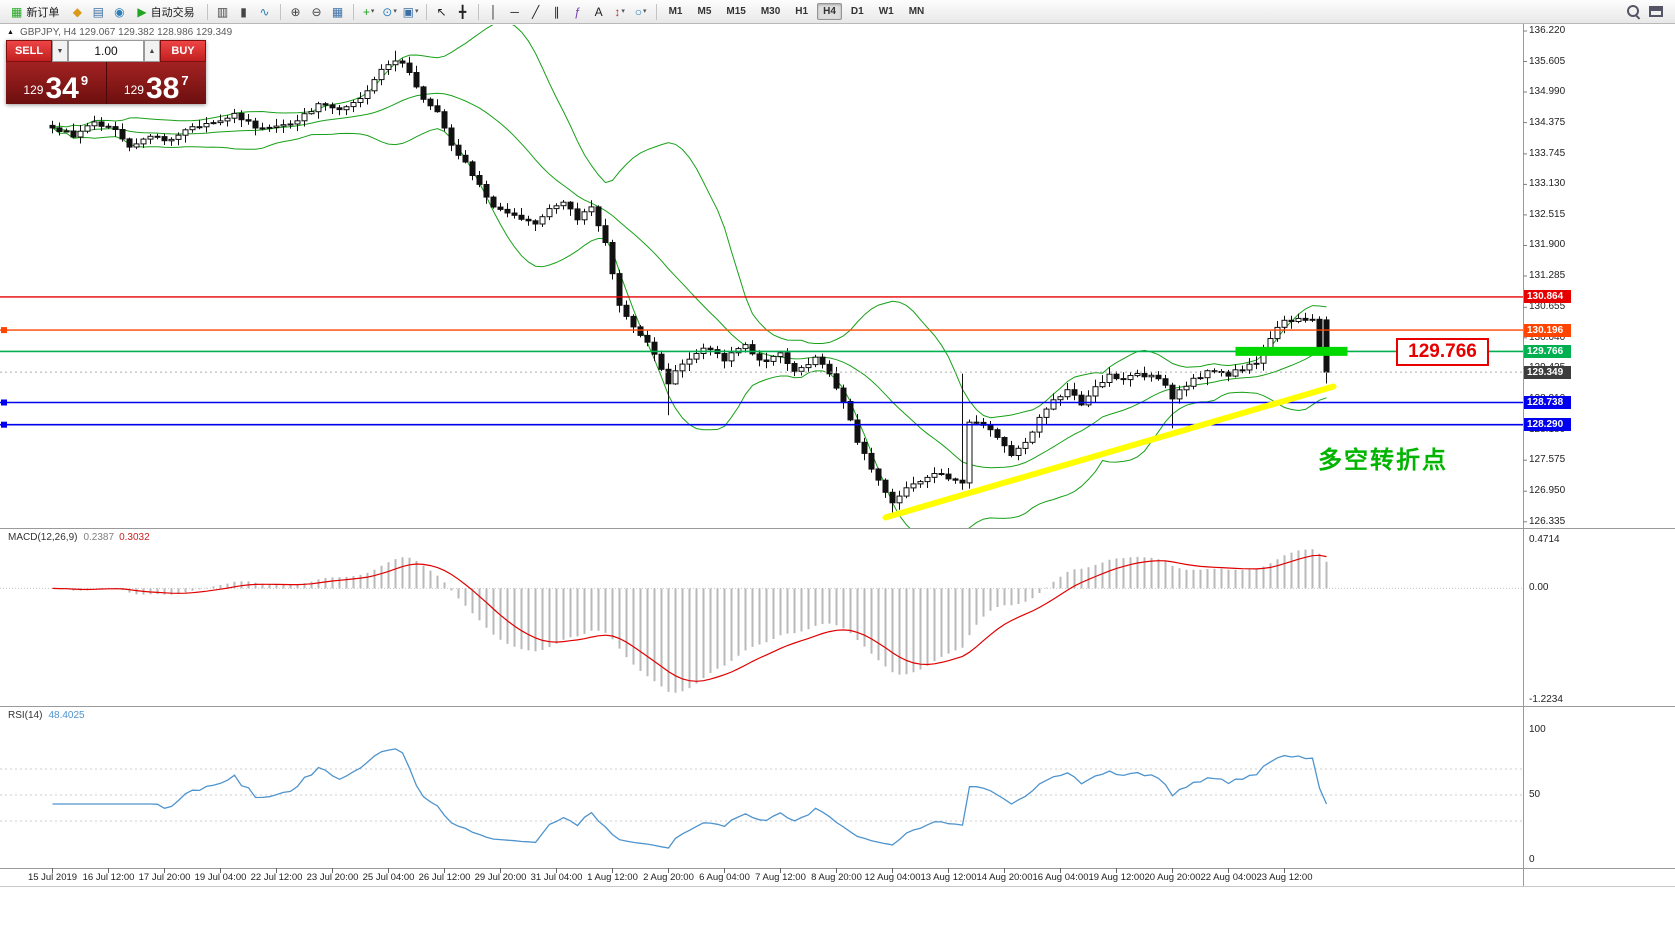  I want to click on templates-icon: ▣, so click(408, 11).